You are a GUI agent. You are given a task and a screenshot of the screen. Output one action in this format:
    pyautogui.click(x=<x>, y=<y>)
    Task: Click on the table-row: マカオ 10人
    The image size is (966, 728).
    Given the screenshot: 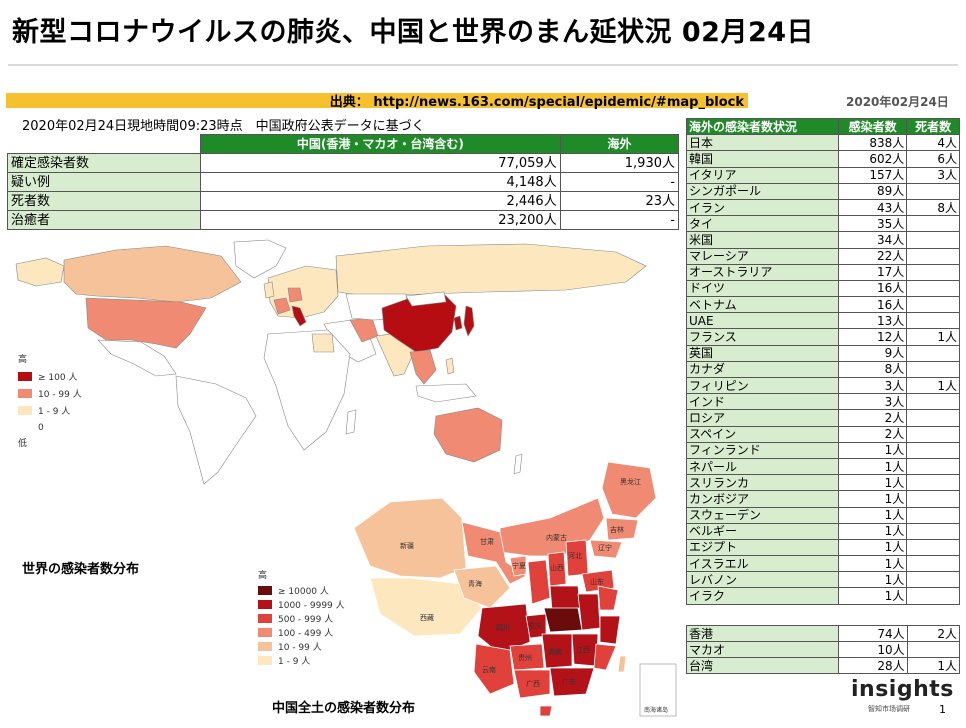 What is the action you would take?
    pyautogui.click(x=823, y=649)
    